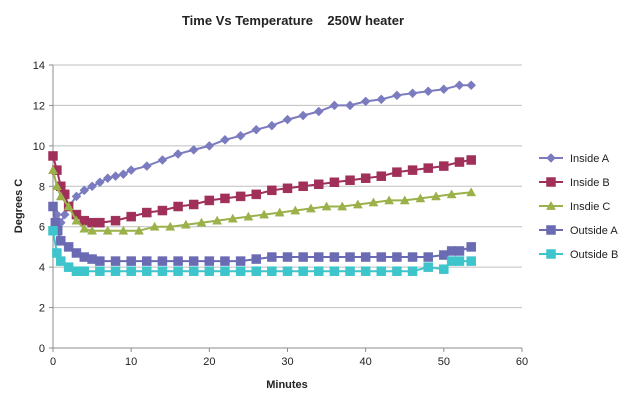 The height and width of the screenshot is (416, 640). What do you see at coordinates (578, 231) in the screenshot?
I see `legend-entry: Outside A` at bounding box center [578, 231].